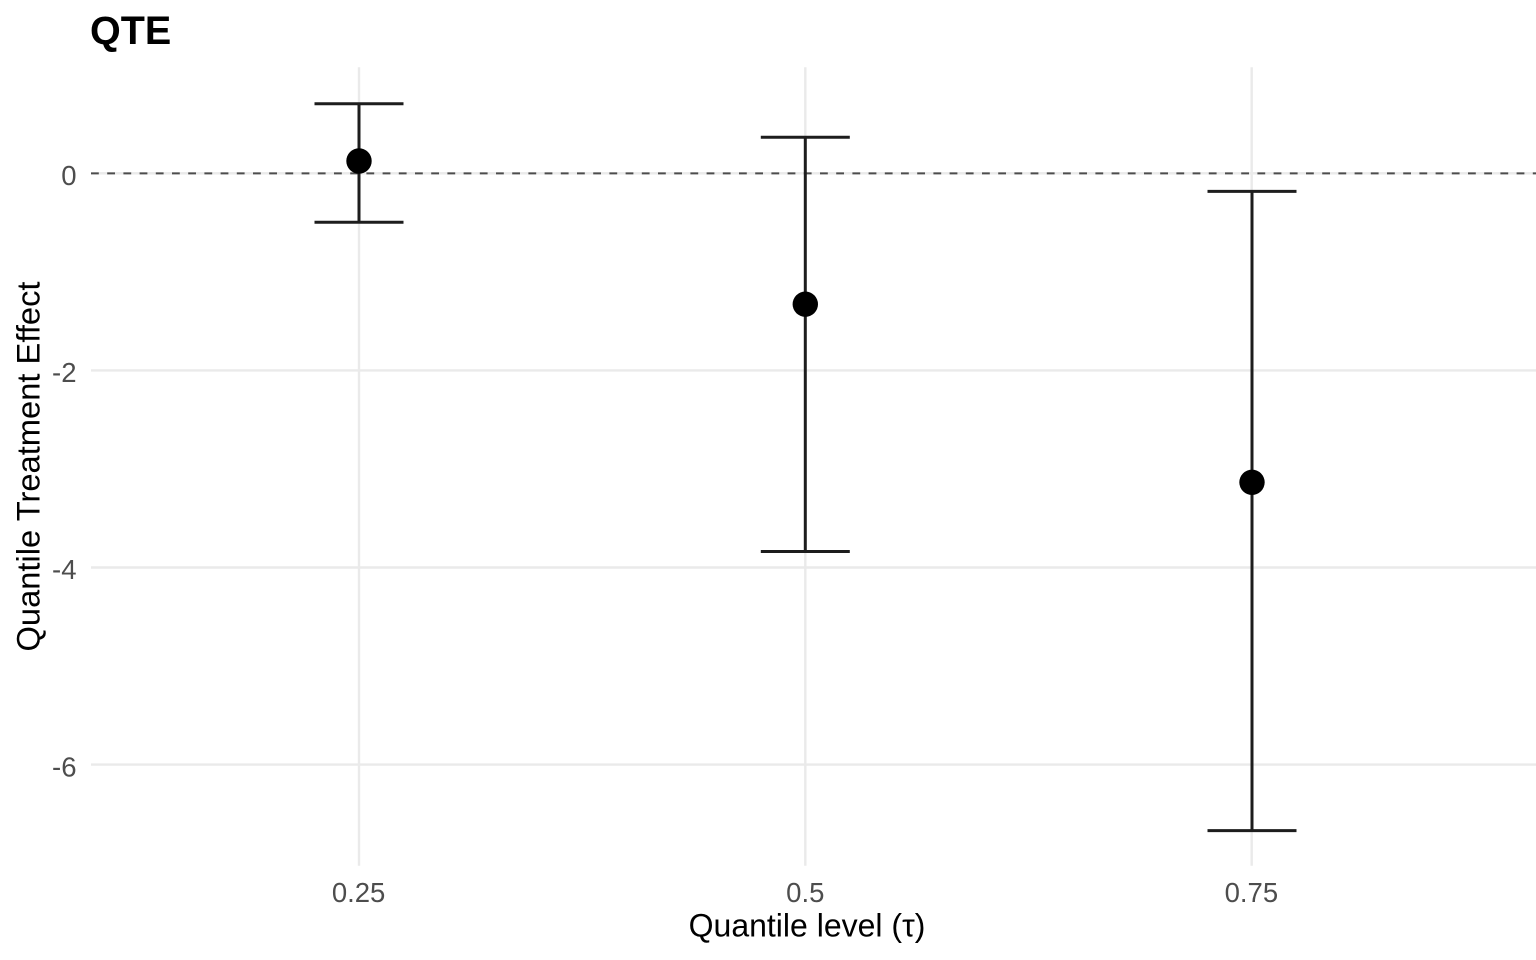 Image resolution: width=1536 pixels, height=960 pixels. I want to click on svg-text: -4, so click(64, 569).